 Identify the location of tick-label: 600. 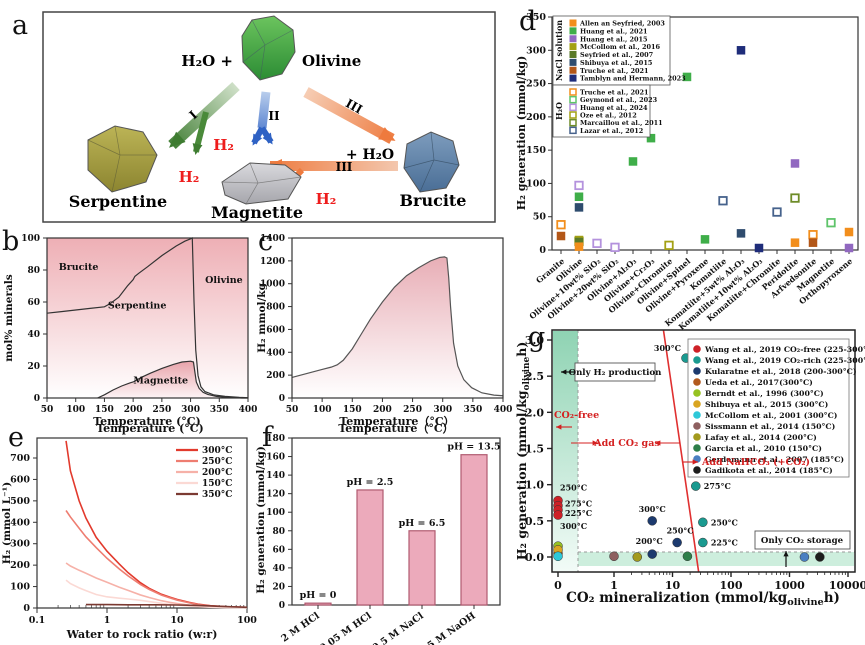
(20, 479).